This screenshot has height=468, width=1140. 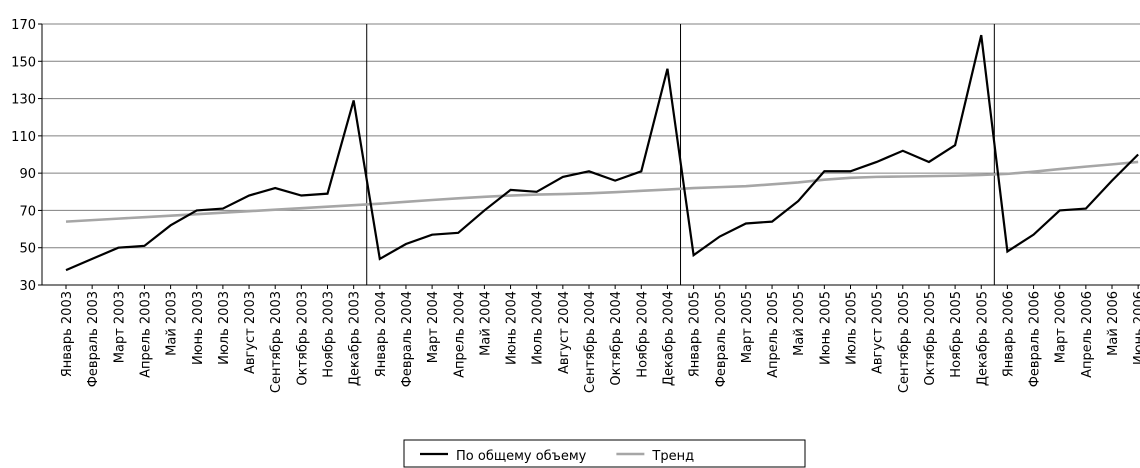 What do you see at coordinates (773, 334) in the screenshot?
I see `x-tick-label: Апрель 2005` at bounding box center [773, 334].